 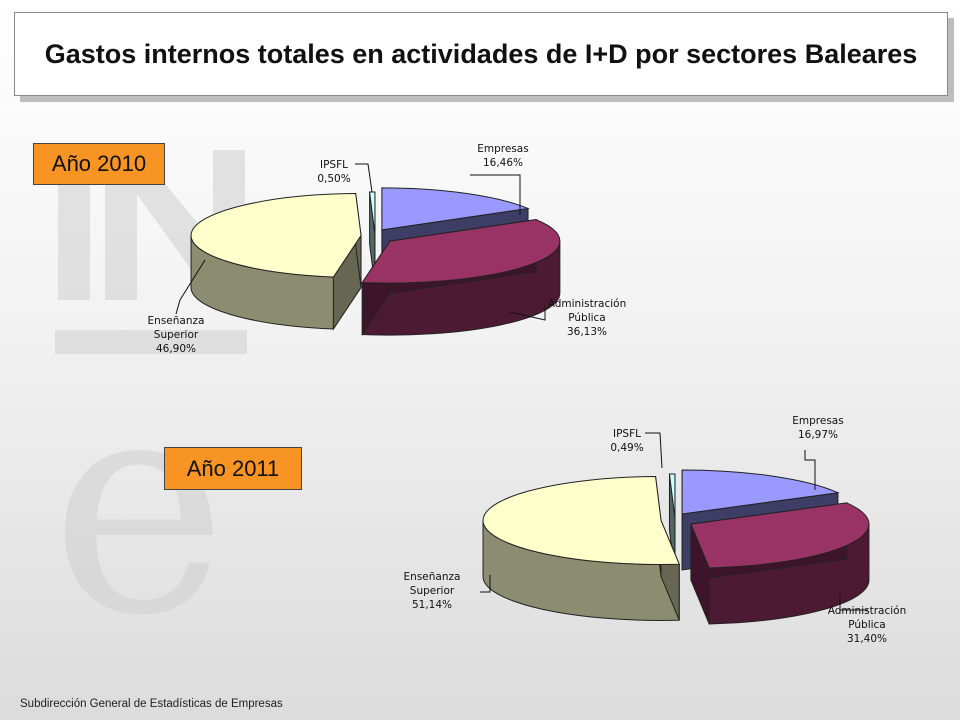 I want to click on slice-label-line: 51,14%, so click(x=432, y=605).